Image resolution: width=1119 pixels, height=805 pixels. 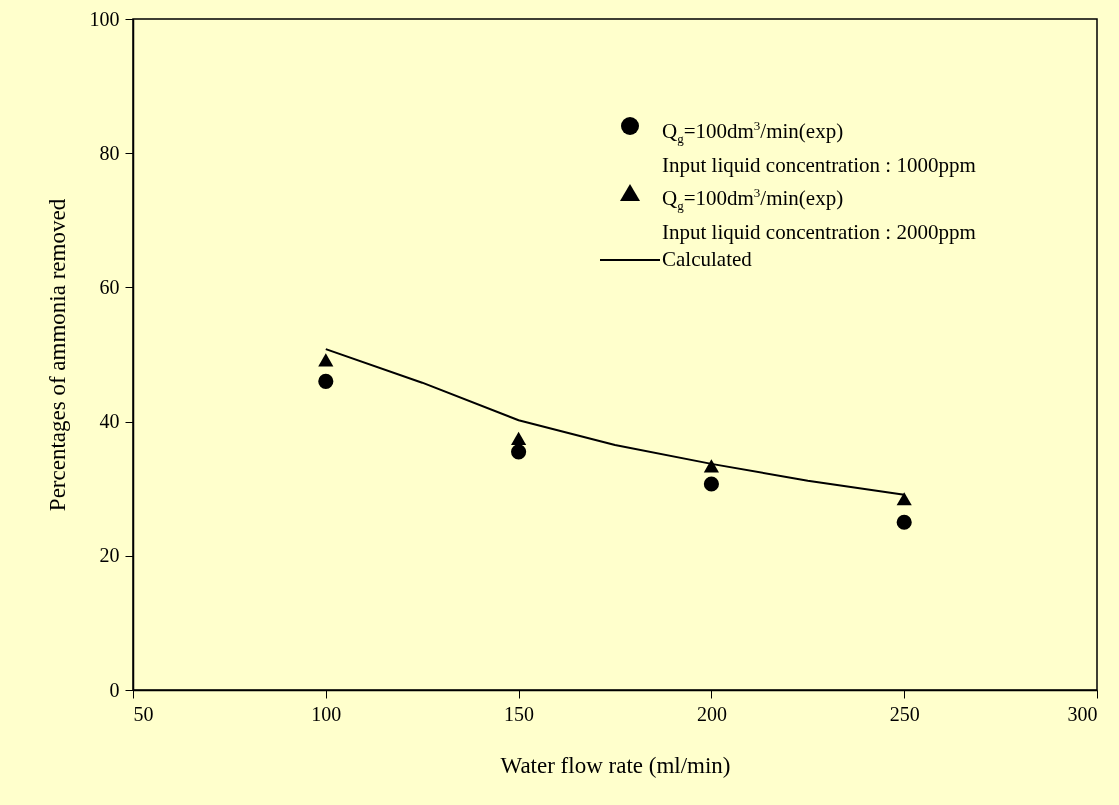 I want to click on x-tick-label: 150, so click(x=519, y=713).